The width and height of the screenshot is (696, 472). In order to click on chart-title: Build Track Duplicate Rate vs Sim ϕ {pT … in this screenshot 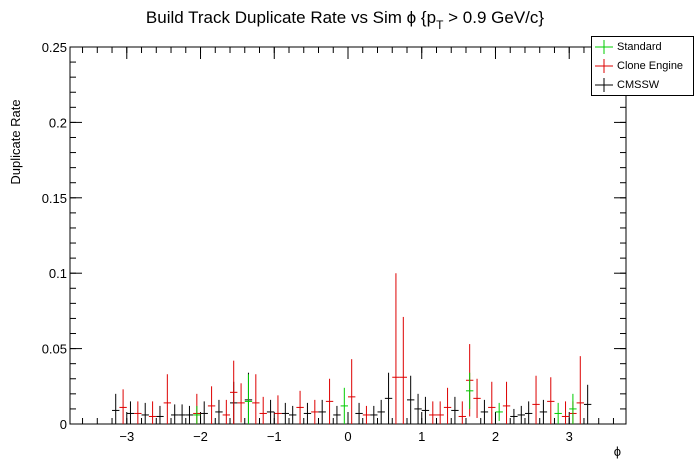, I will do `click(345, 20)`.